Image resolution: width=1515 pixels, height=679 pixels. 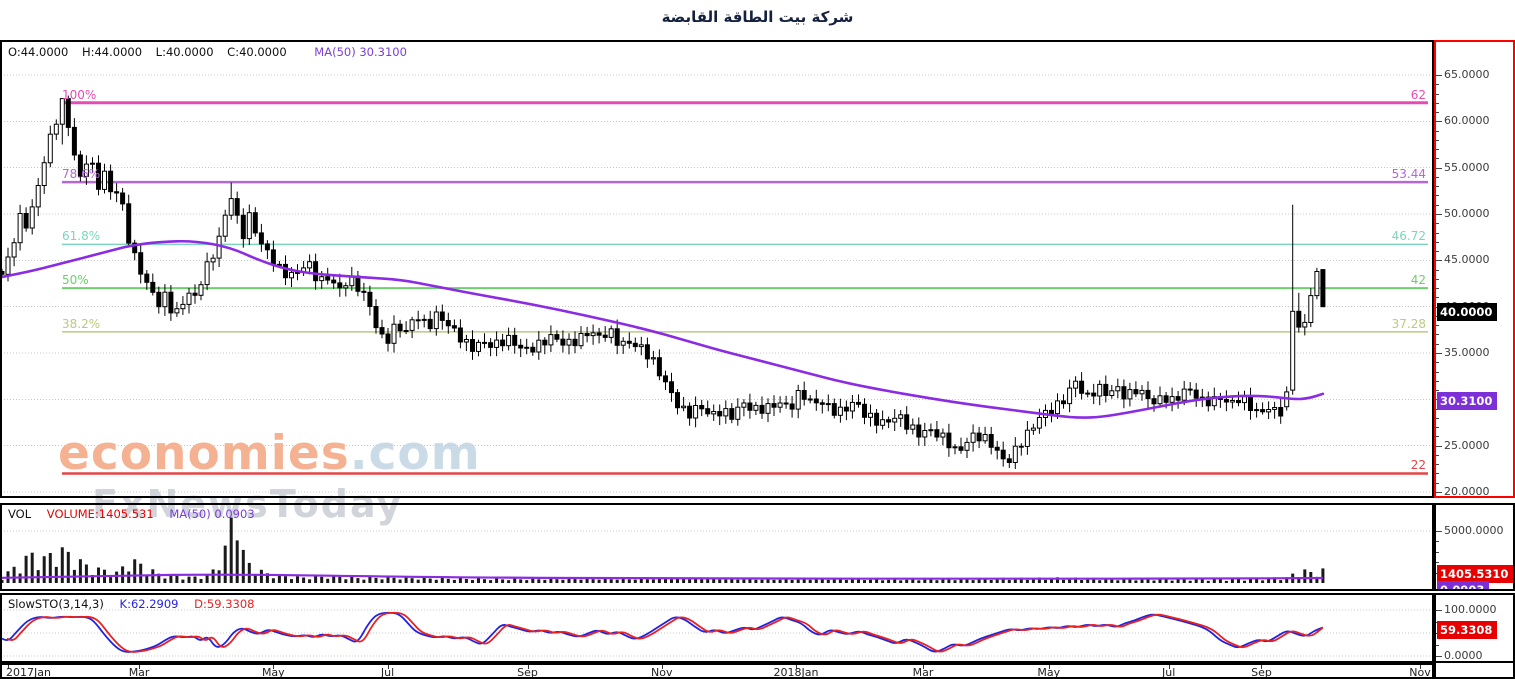 What do you see at coordinates (81, 323) in the screenshot?
I see `fib-level-label: 38.2%` at bounding box center [81, 323].